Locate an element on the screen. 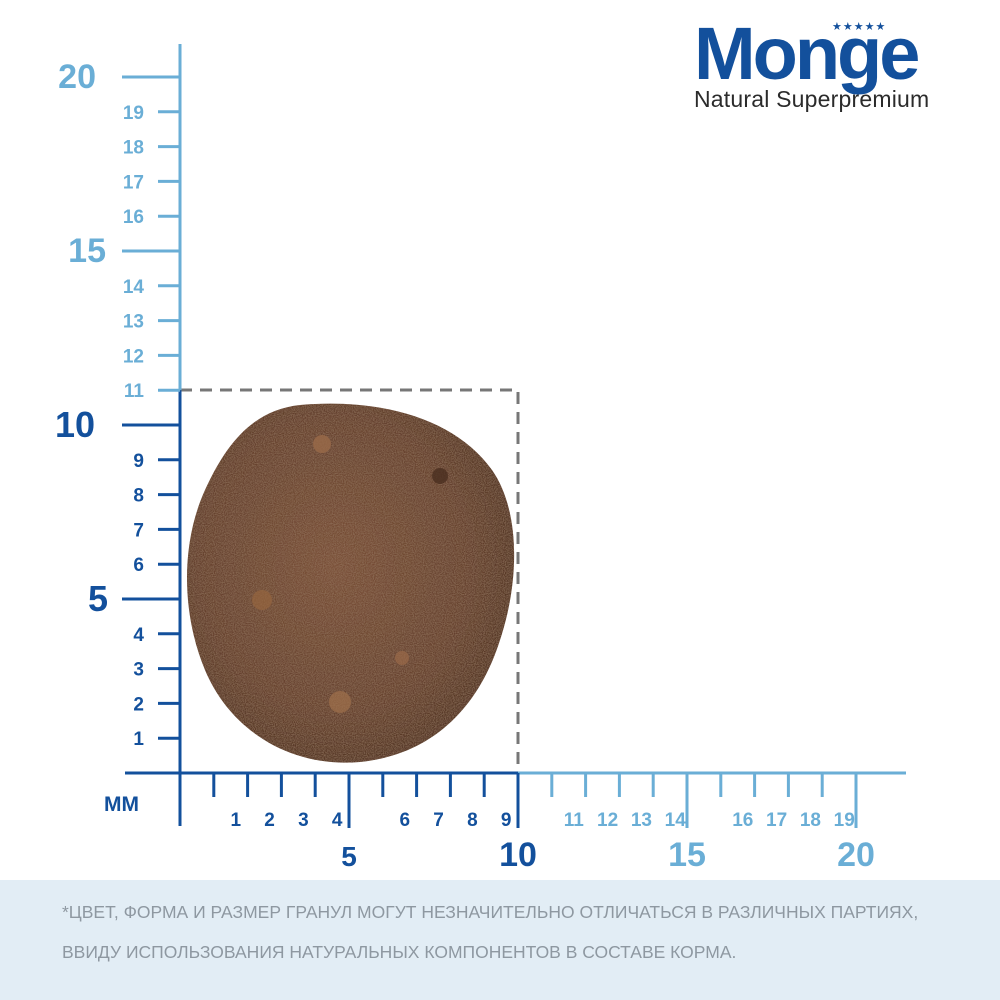  x-minor-label: 8 is located at coordinates (472, 820).